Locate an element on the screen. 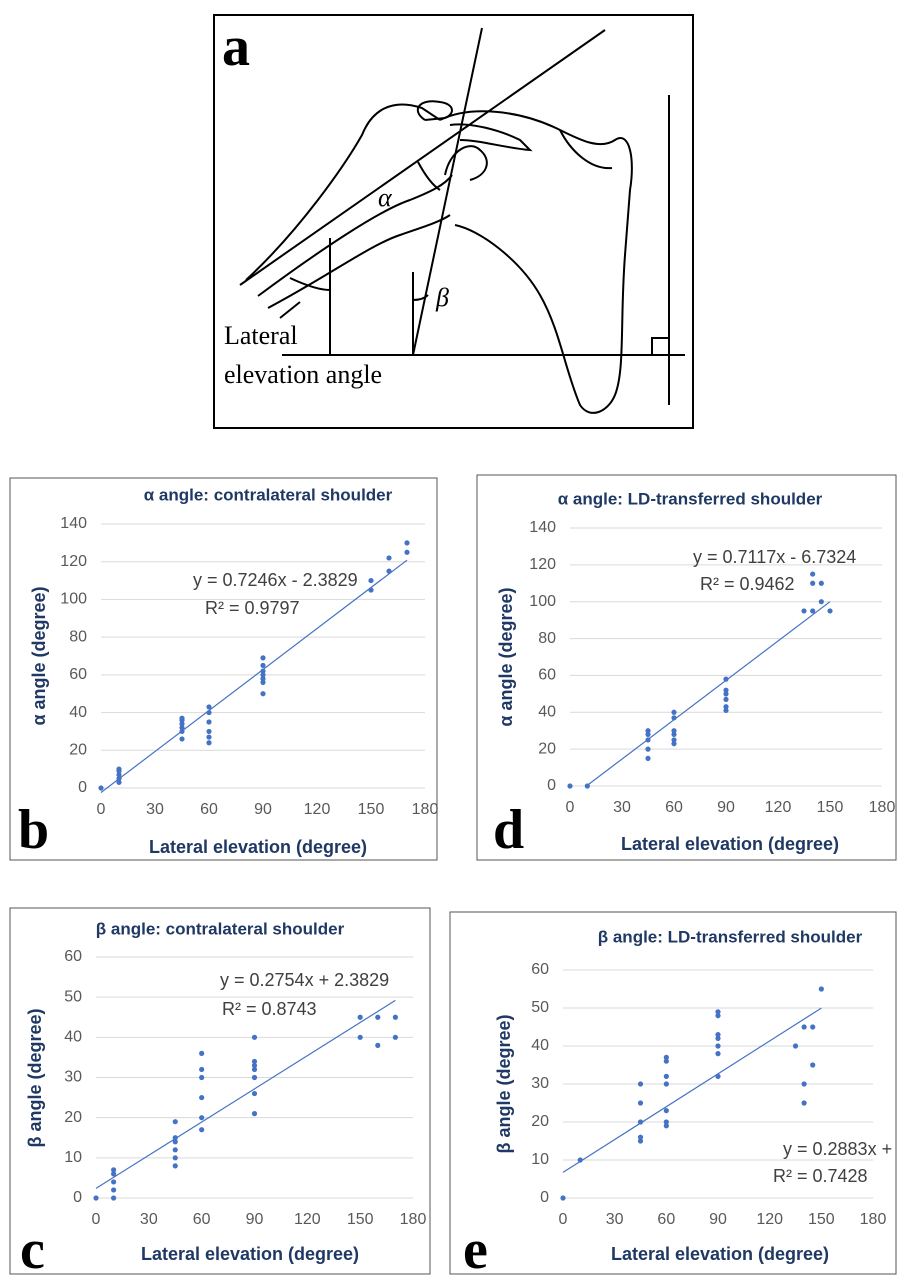  x-tick-label: 90 is located at coordinates (726, 807).